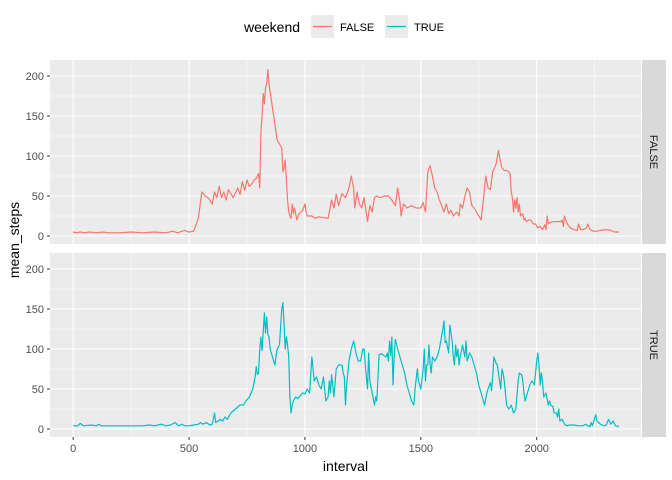 This screenshot has height=480, width=672. Describe the element at coordinates (14, 240) in the screenshot. I see `y-axis-title: mean_steps` at that location.